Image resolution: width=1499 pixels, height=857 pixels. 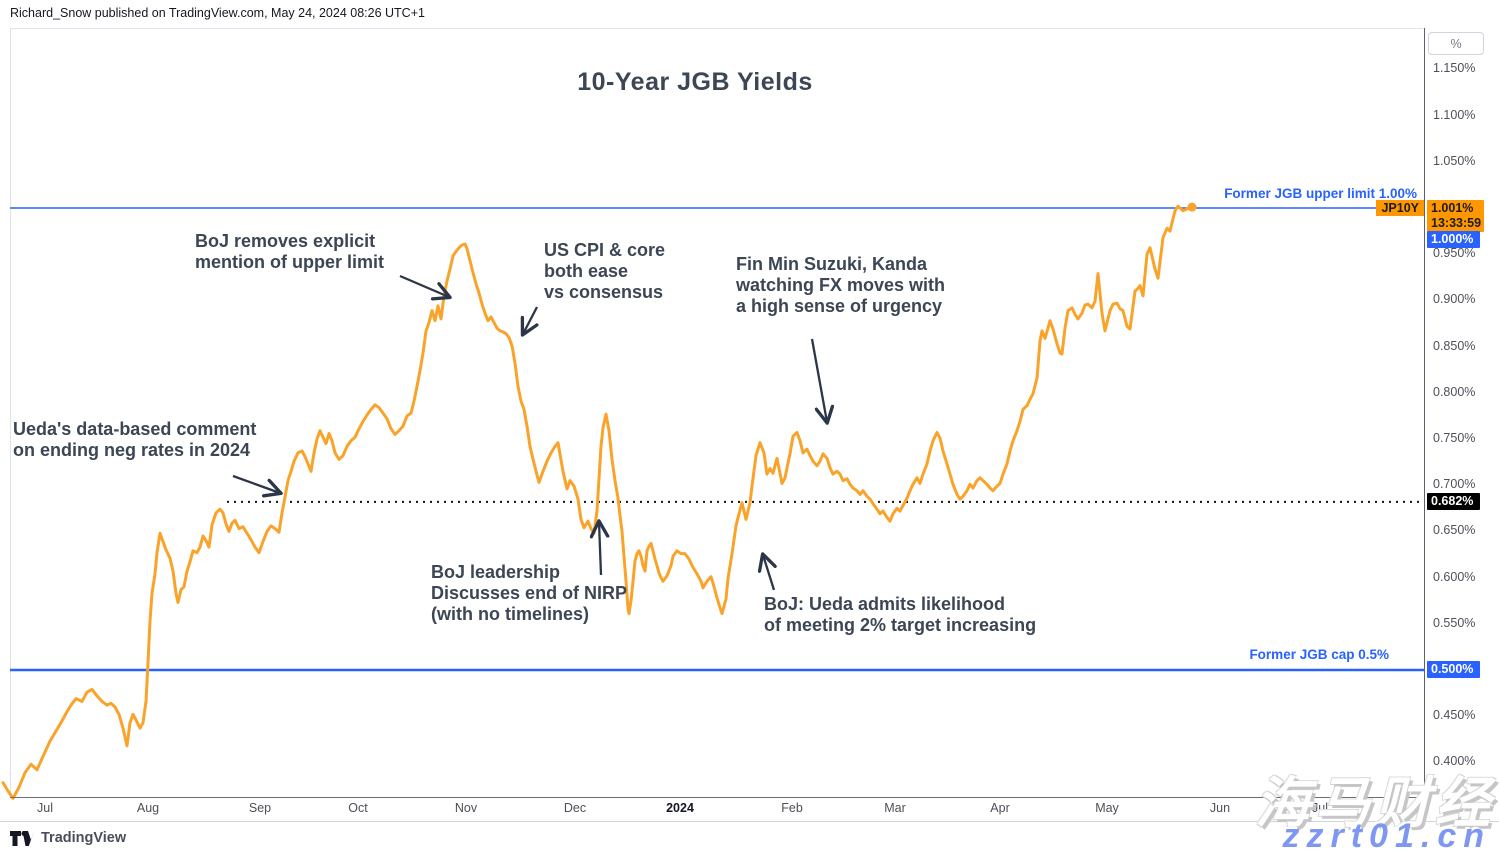 What do you see at coordinates (1424, 425) in the screenshot?
I see `price-scale-separator` at bounding box center [1424, 425].